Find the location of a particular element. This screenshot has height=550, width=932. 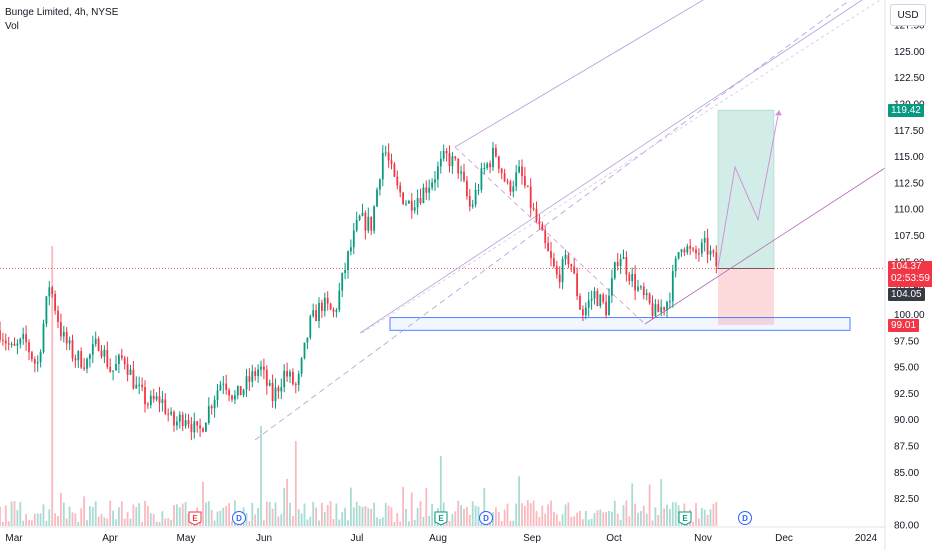

y-tick-label: 85.00 is located at coordinates (906, 473).